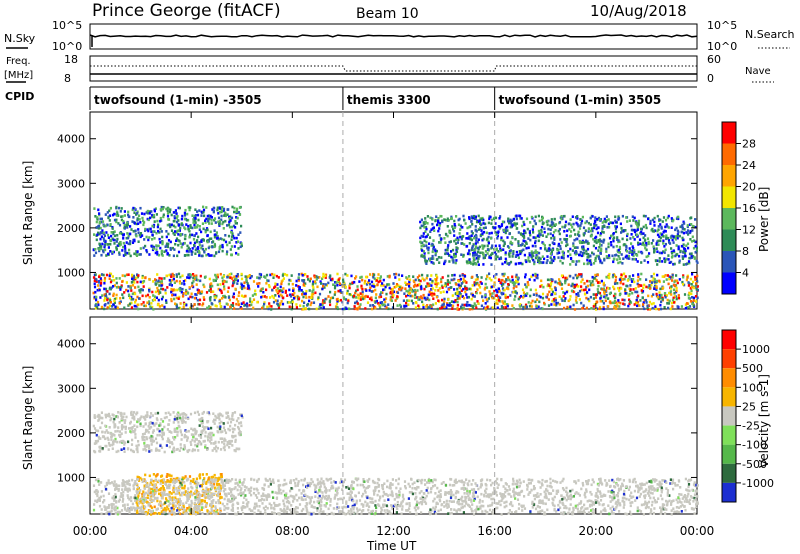  What do you see at coordinates (20, 38) in the screenshot?
I see `nsky-label: N.Sky` at bounding box center [20, 38].